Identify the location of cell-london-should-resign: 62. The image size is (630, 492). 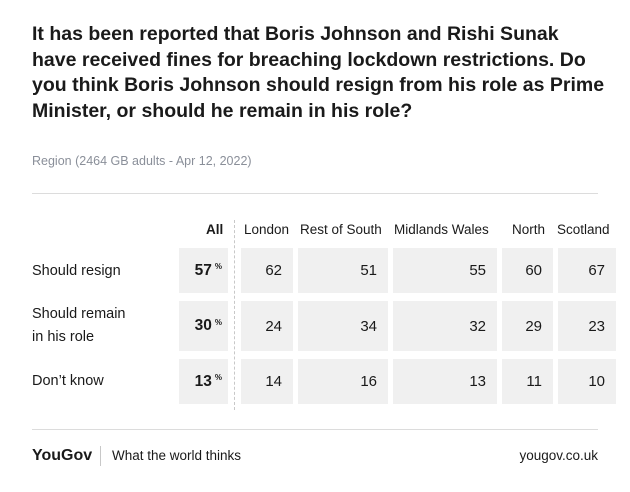
(267, 270).